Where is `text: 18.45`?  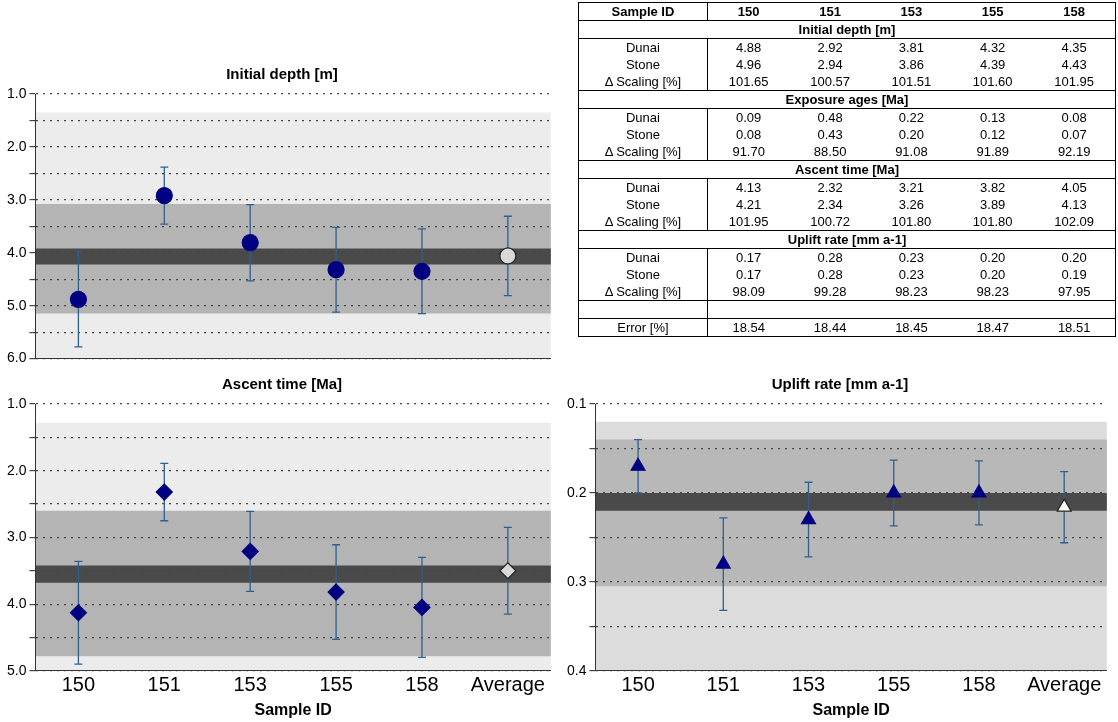 text: 18.45 is located at coordinates (911, 327).